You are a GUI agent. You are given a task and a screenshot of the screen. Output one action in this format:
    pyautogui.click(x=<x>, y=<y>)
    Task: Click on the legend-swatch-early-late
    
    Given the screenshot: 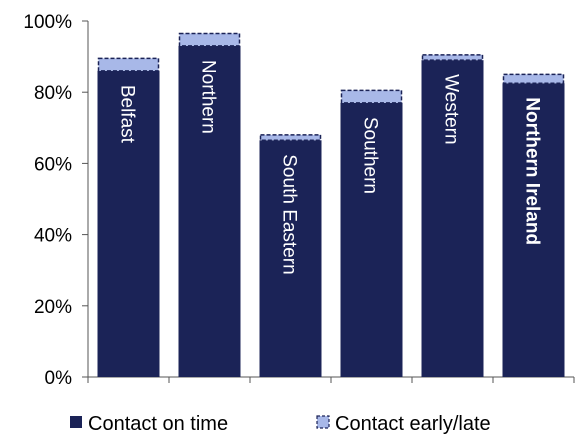 What is the action you would take?
    pyautogui.click(x=323, y=422)
    